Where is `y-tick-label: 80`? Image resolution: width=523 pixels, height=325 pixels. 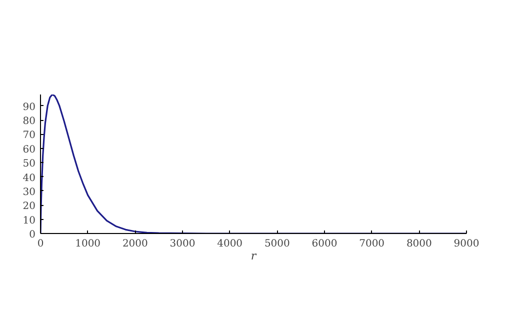 y-tick-label: 80 is located at coordinates (29, 122).